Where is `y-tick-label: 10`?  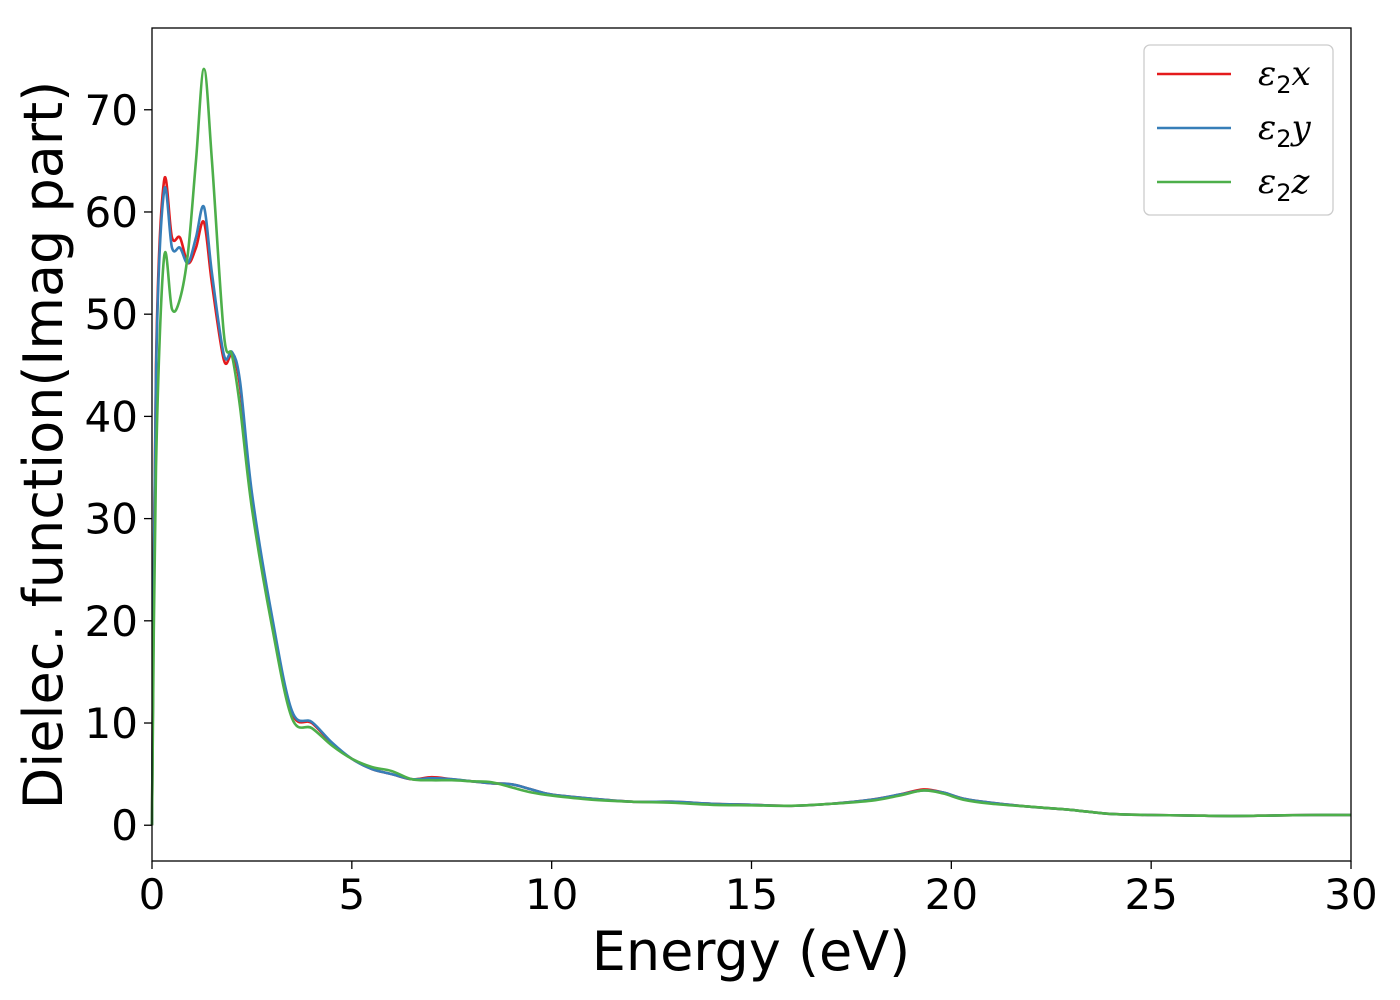 y-tick-label: 10 is located at coordinates (111, 723).